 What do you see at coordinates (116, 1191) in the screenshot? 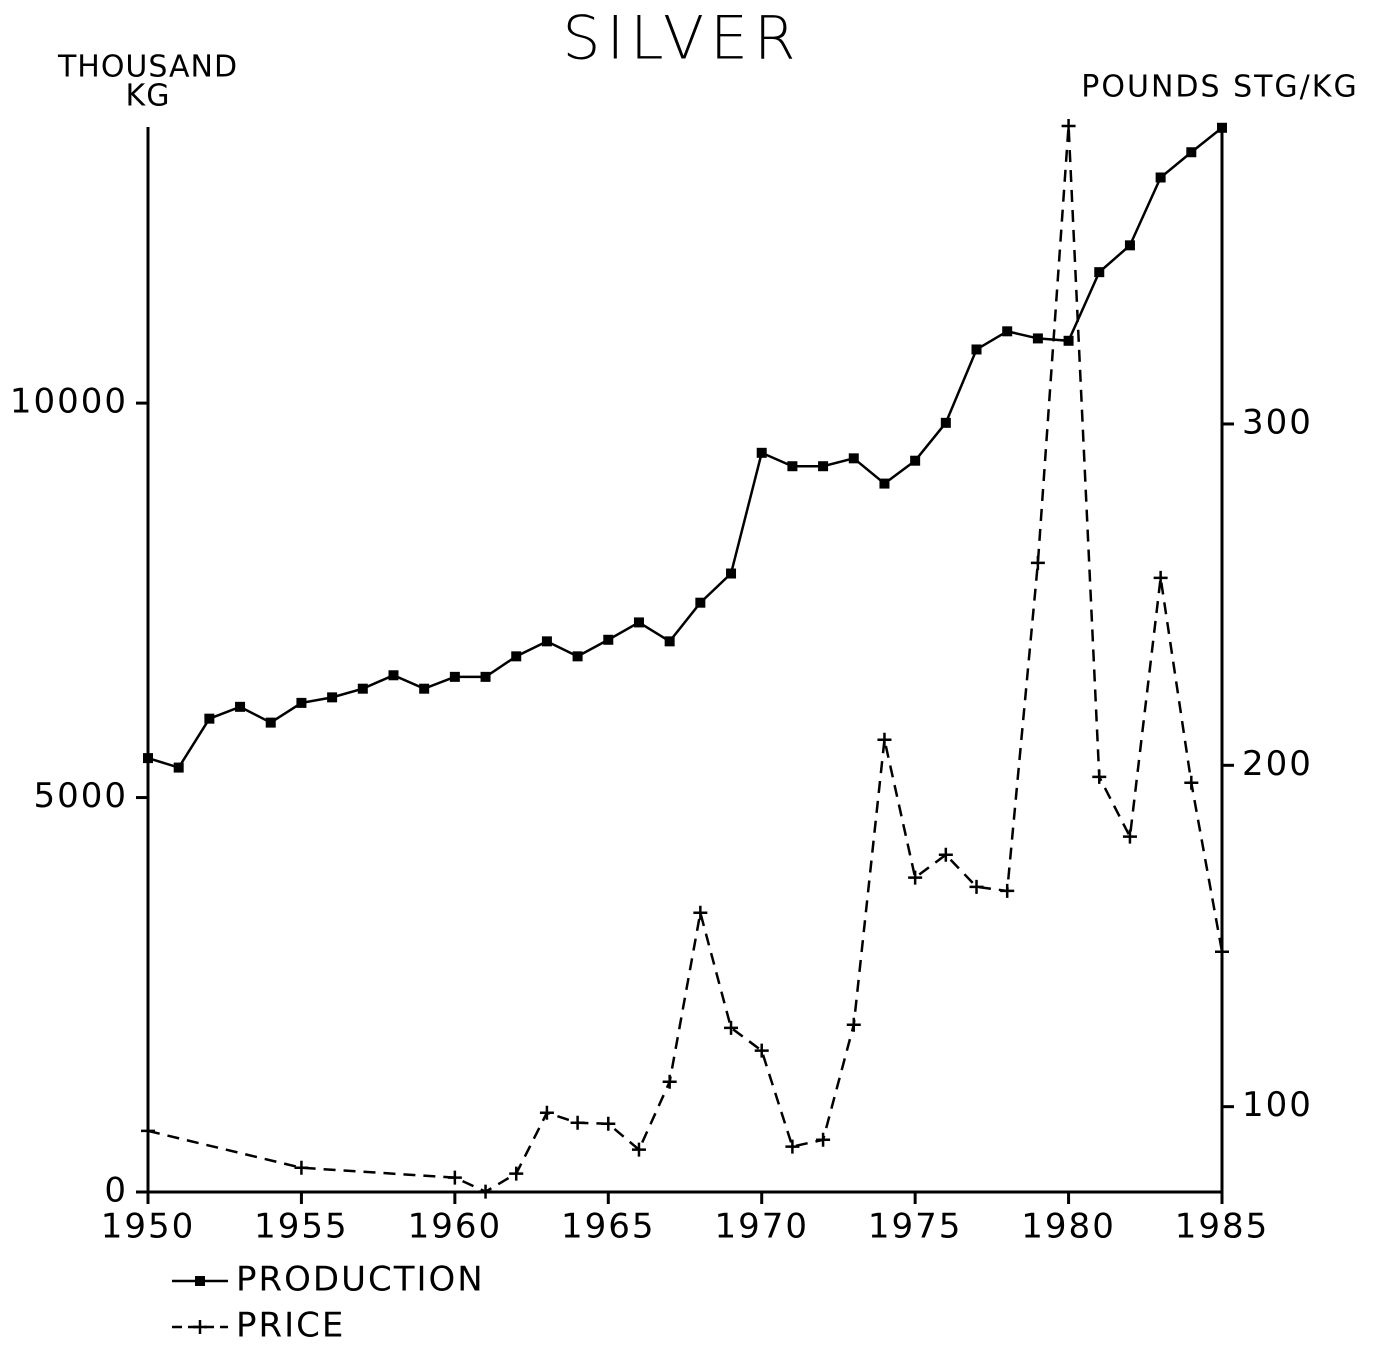
I see `y-tick-label: 0` at bounding box center [116, 1191].